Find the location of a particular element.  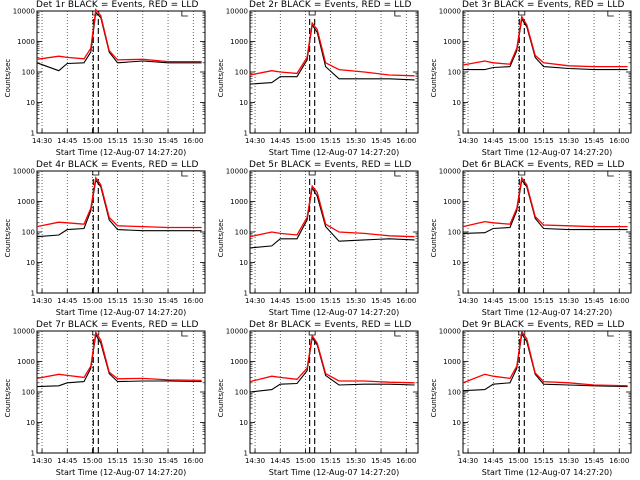

panel-title: Det 9r BLACK = Events, RED = LLD is located at coordinates (543, 325).